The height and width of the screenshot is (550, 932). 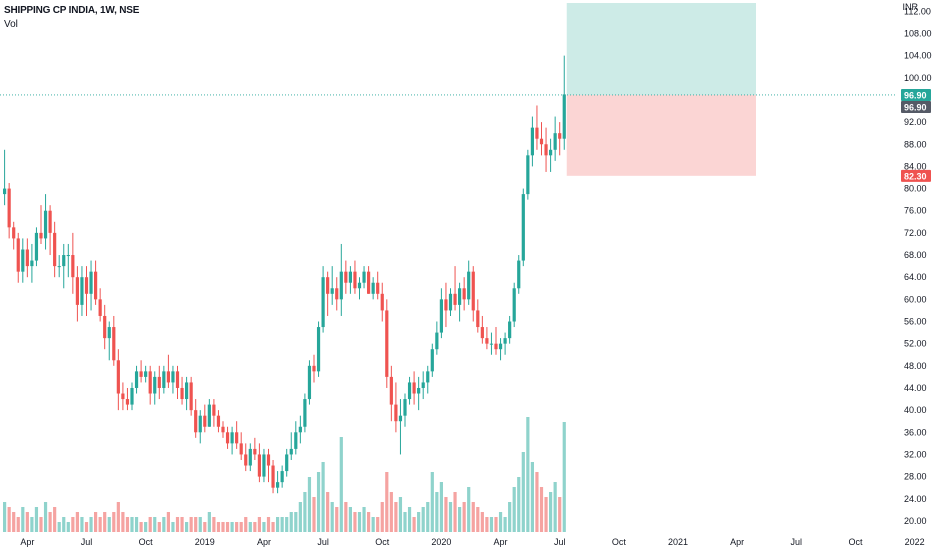 What do you see at coordinates (915, 166) in the screenshot?
I see `y-tick-label: 84.00` at bounding box center [915, 166].